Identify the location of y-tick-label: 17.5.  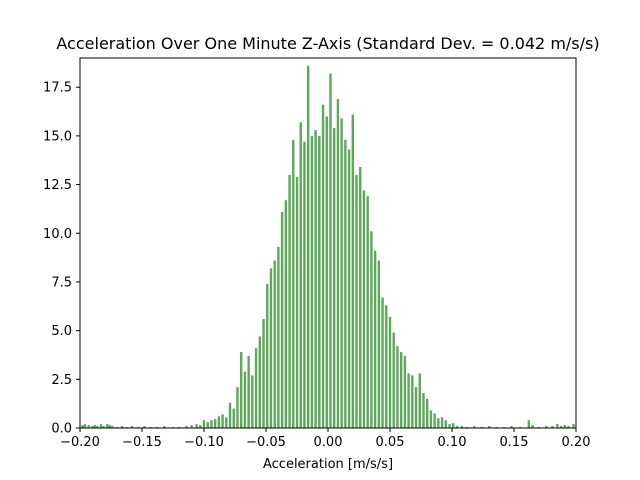
(57, 88).